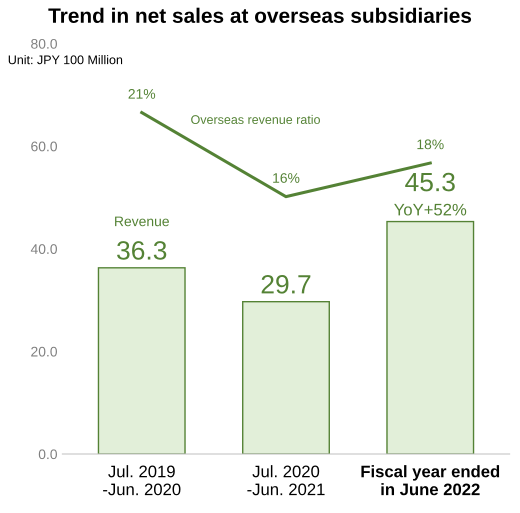 This screenshot has height=513, width=520. Describe the element at coordinates (65, 59) in the screenshot. I see `annotation: Unit: JPY 100 Million` at that location.